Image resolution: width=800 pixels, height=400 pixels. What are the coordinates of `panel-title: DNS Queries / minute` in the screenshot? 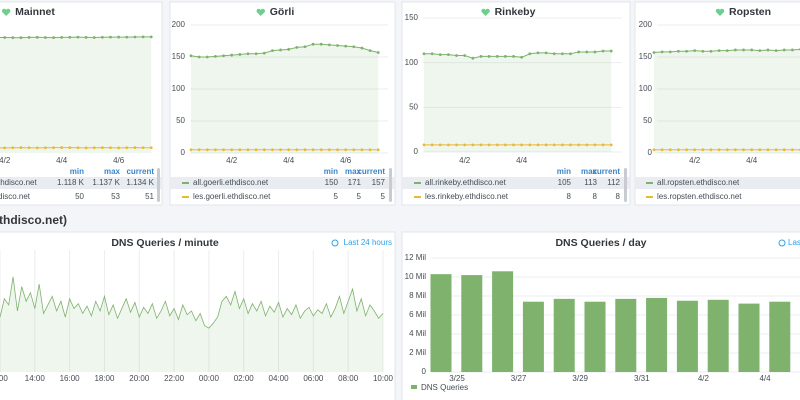 It's located at (165, 243).